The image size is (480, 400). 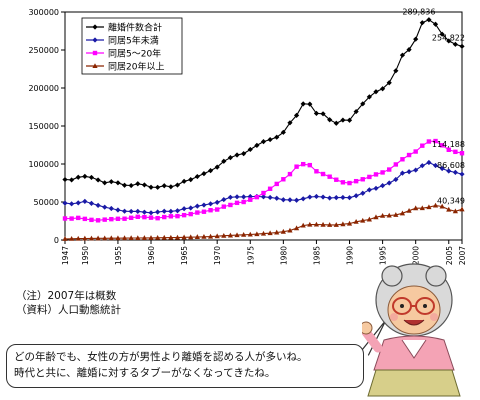 I want to click on x-tick-label: 1947, so click(x=65, y=255).